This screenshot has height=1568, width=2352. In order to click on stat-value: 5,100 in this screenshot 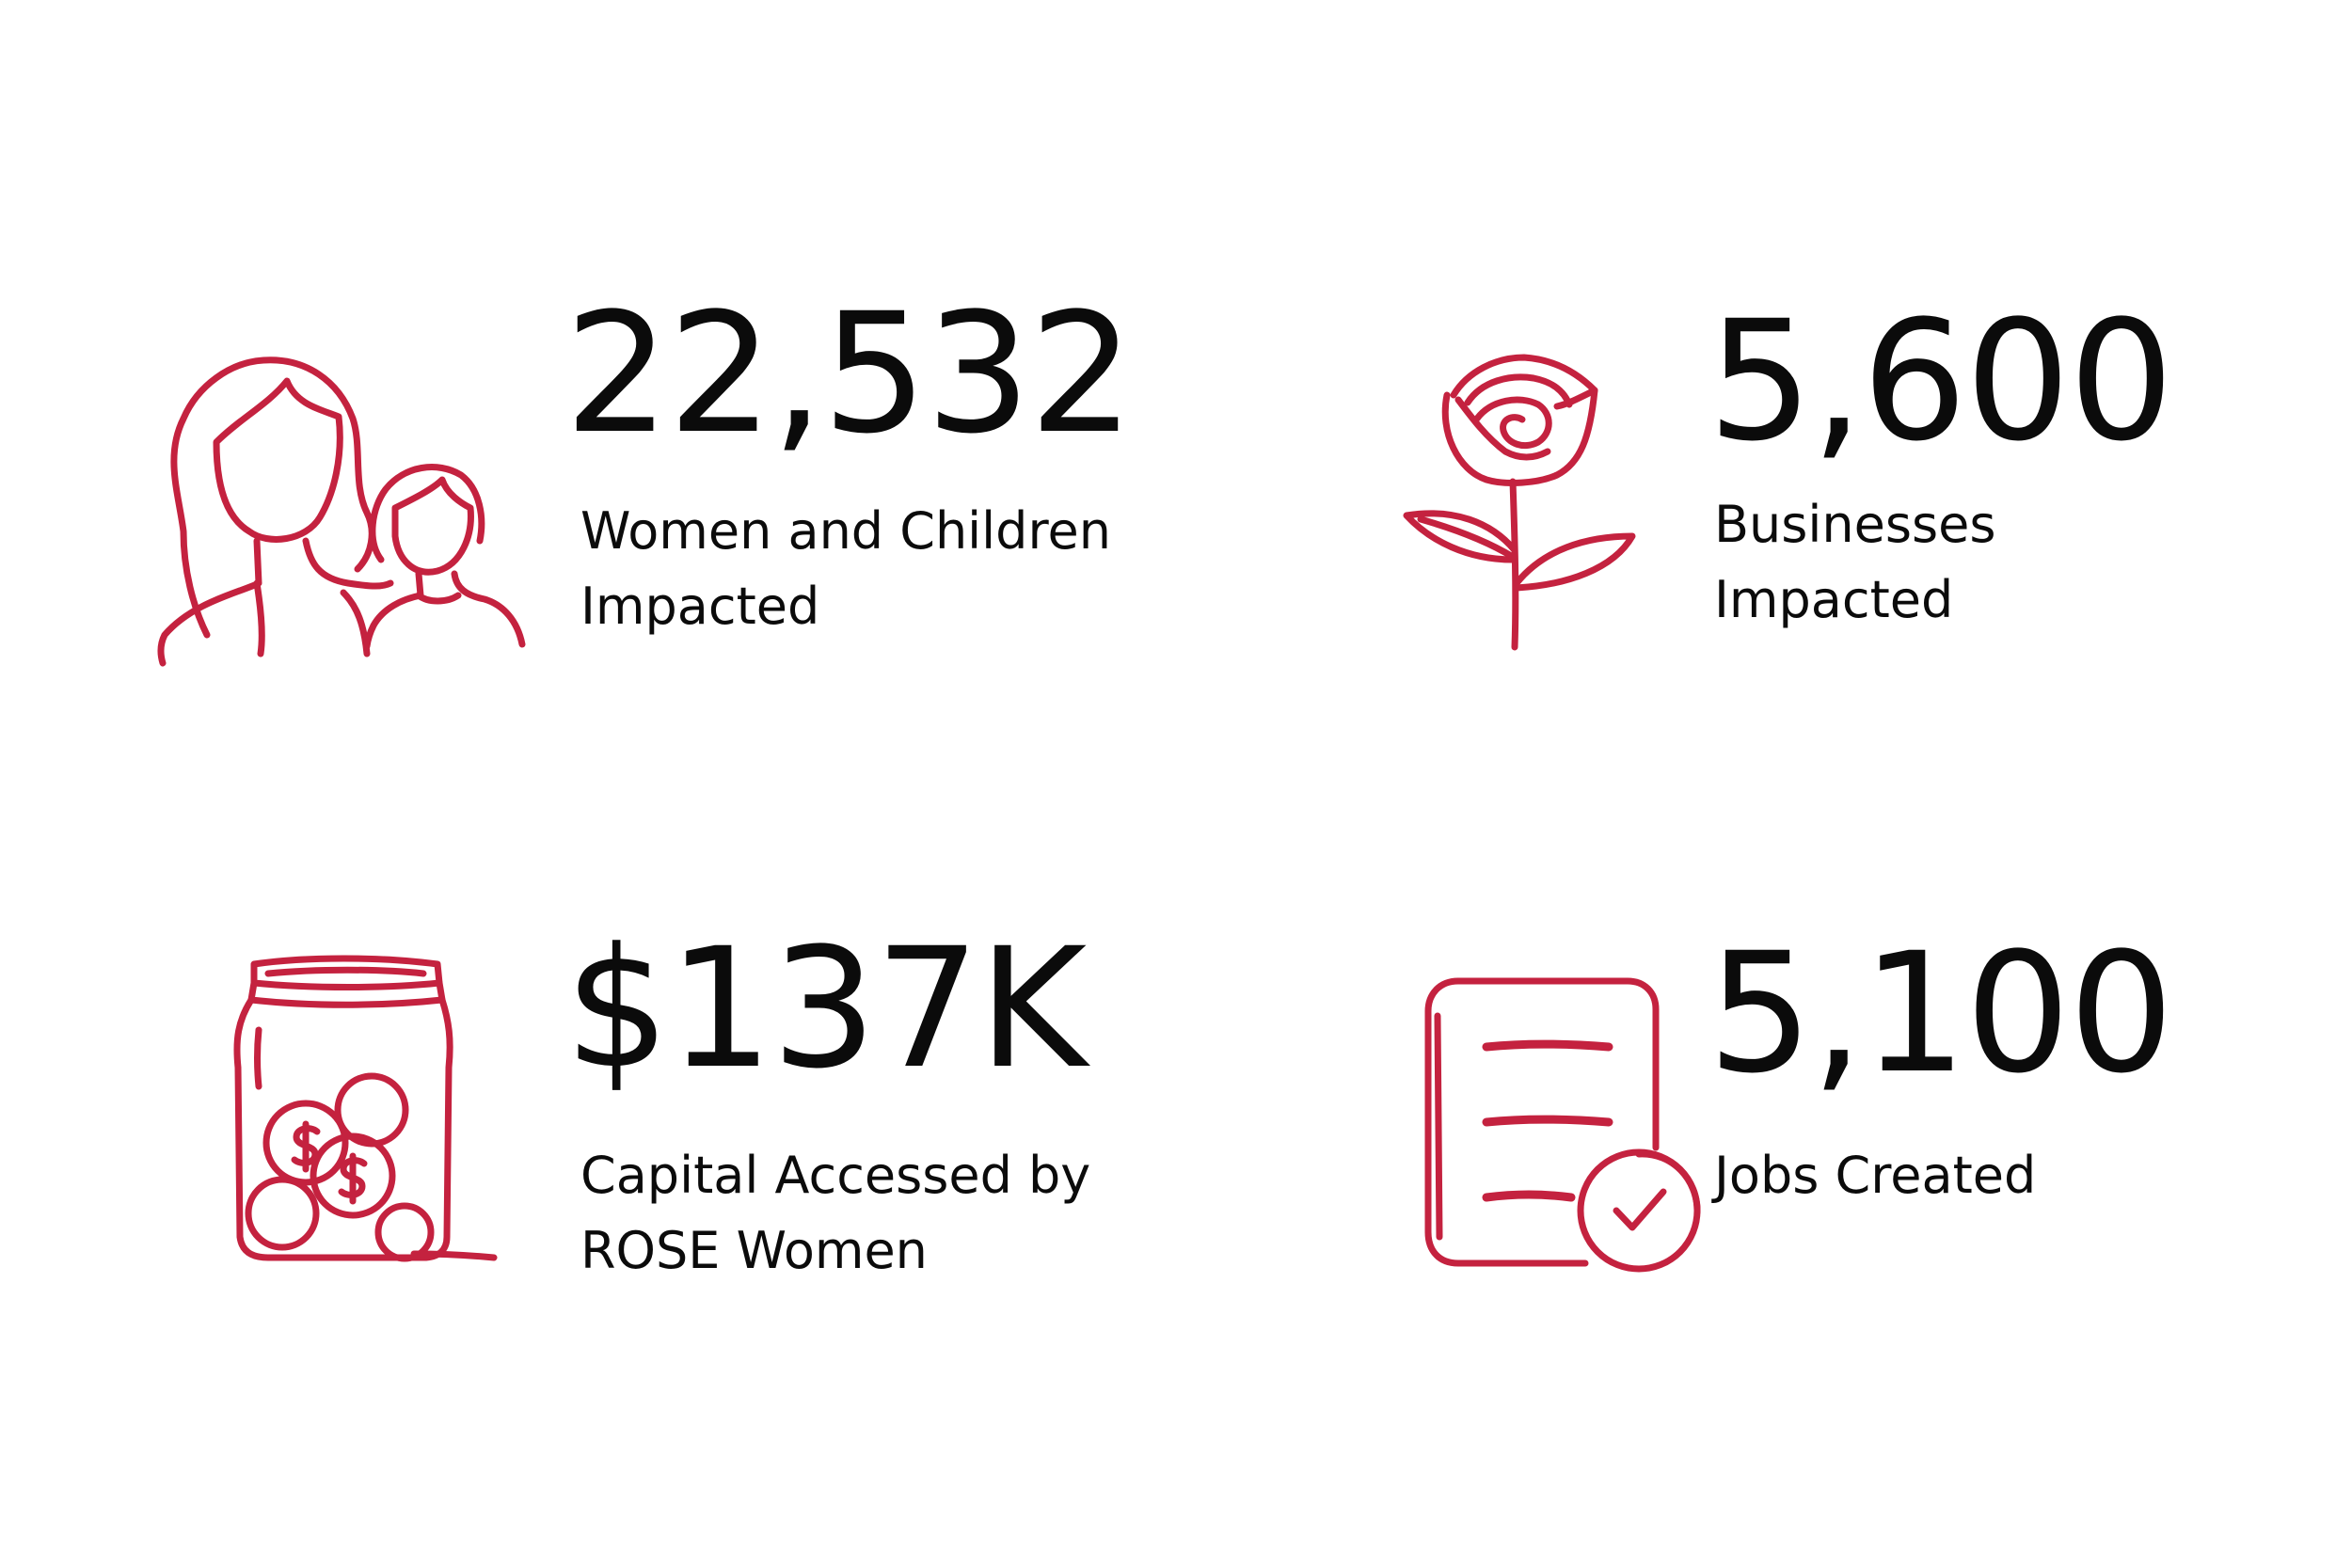, I will do `click(1941, 1014)`.